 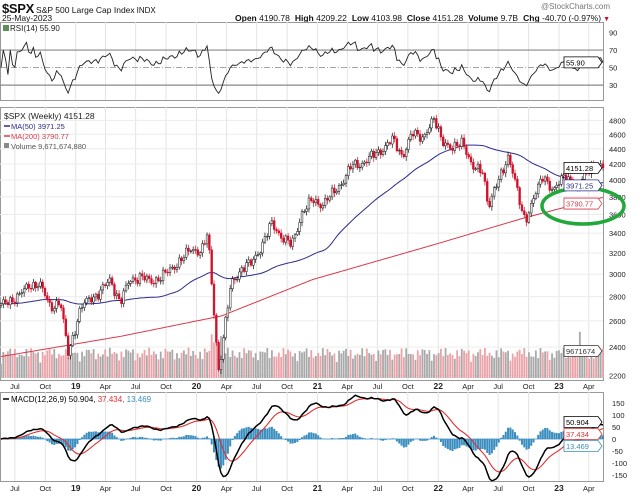 What do you see at coordinates (273, 18) in the screenshot?
I see `quote-value-open: 4190.78` at bounding box center [273, 18].